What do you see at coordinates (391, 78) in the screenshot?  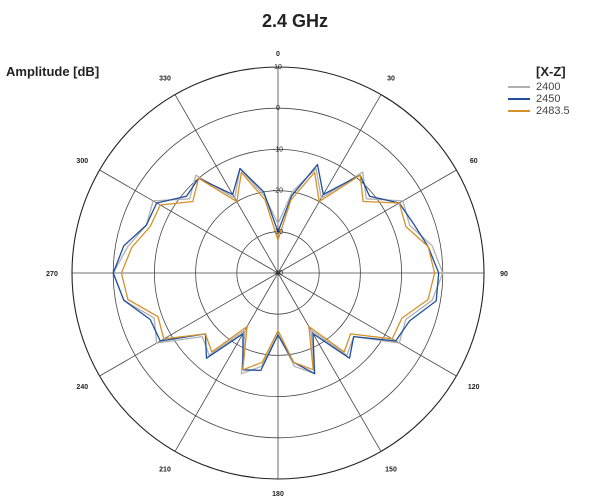 I see `angle-tick-label: 30` at bounding box center [391, 78].